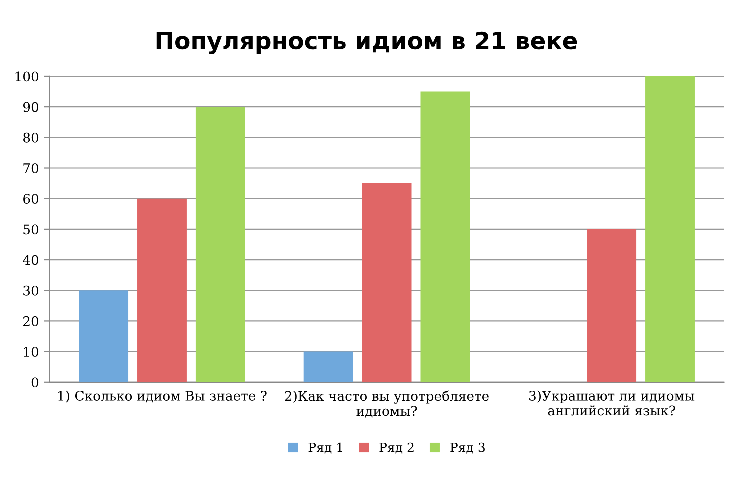 This screenshot has width=733, height=478. I want to click on x-tick-label: 1) Сколько идиом Вы знаете ?, so click(162, 396).